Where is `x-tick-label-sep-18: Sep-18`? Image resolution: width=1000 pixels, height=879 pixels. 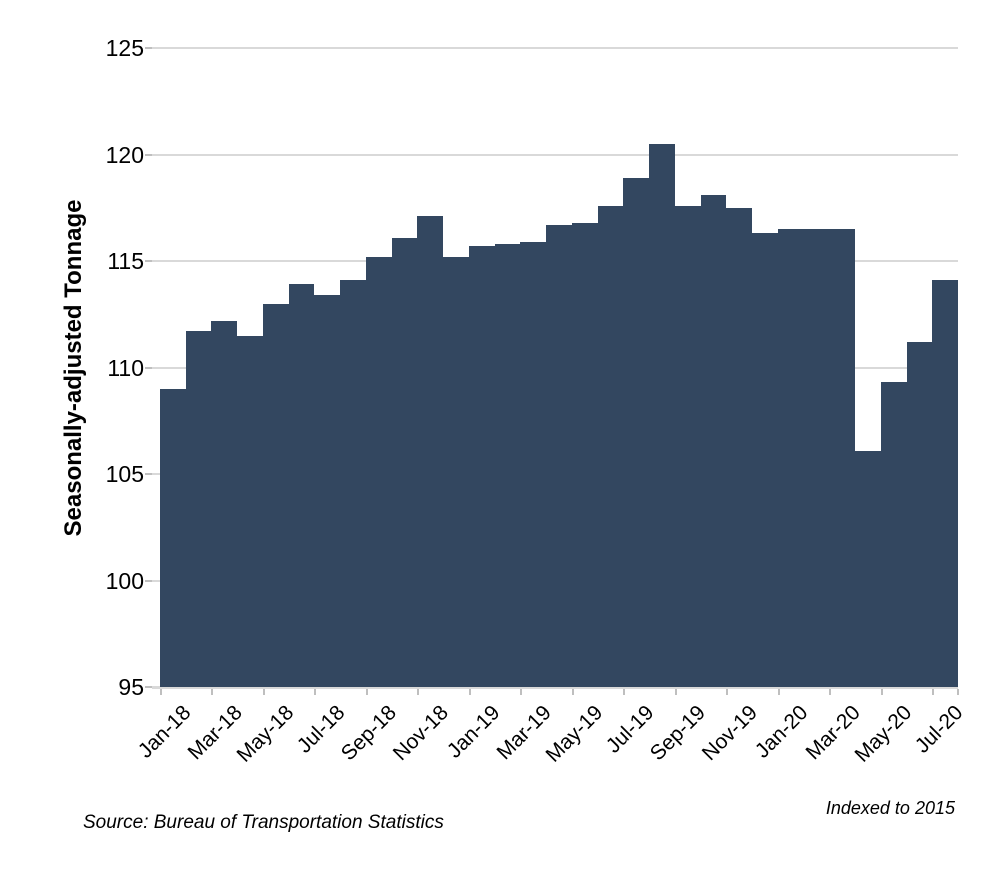 x-tick-label-sep-18: Sep-18 is located at coordinates (369, 733).